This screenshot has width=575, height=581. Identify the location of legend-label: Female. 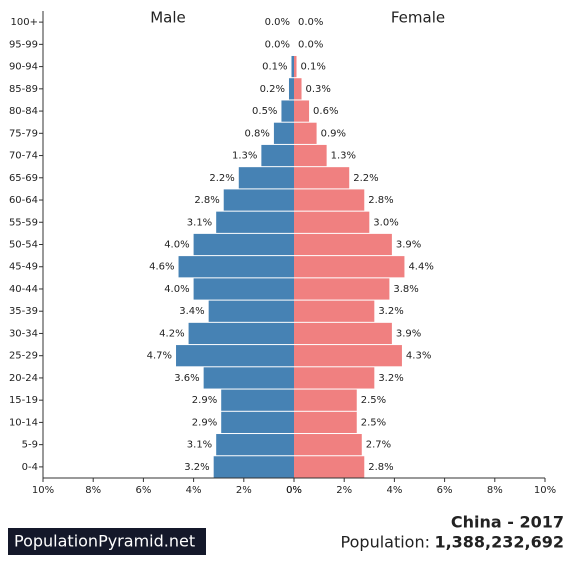
(418, 18).